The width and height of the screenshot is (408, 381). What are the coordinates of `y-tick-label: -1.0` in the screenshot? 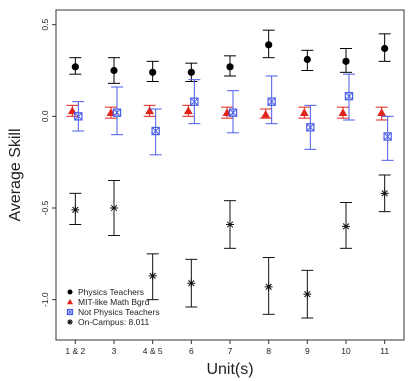 It's located at (45, 299).